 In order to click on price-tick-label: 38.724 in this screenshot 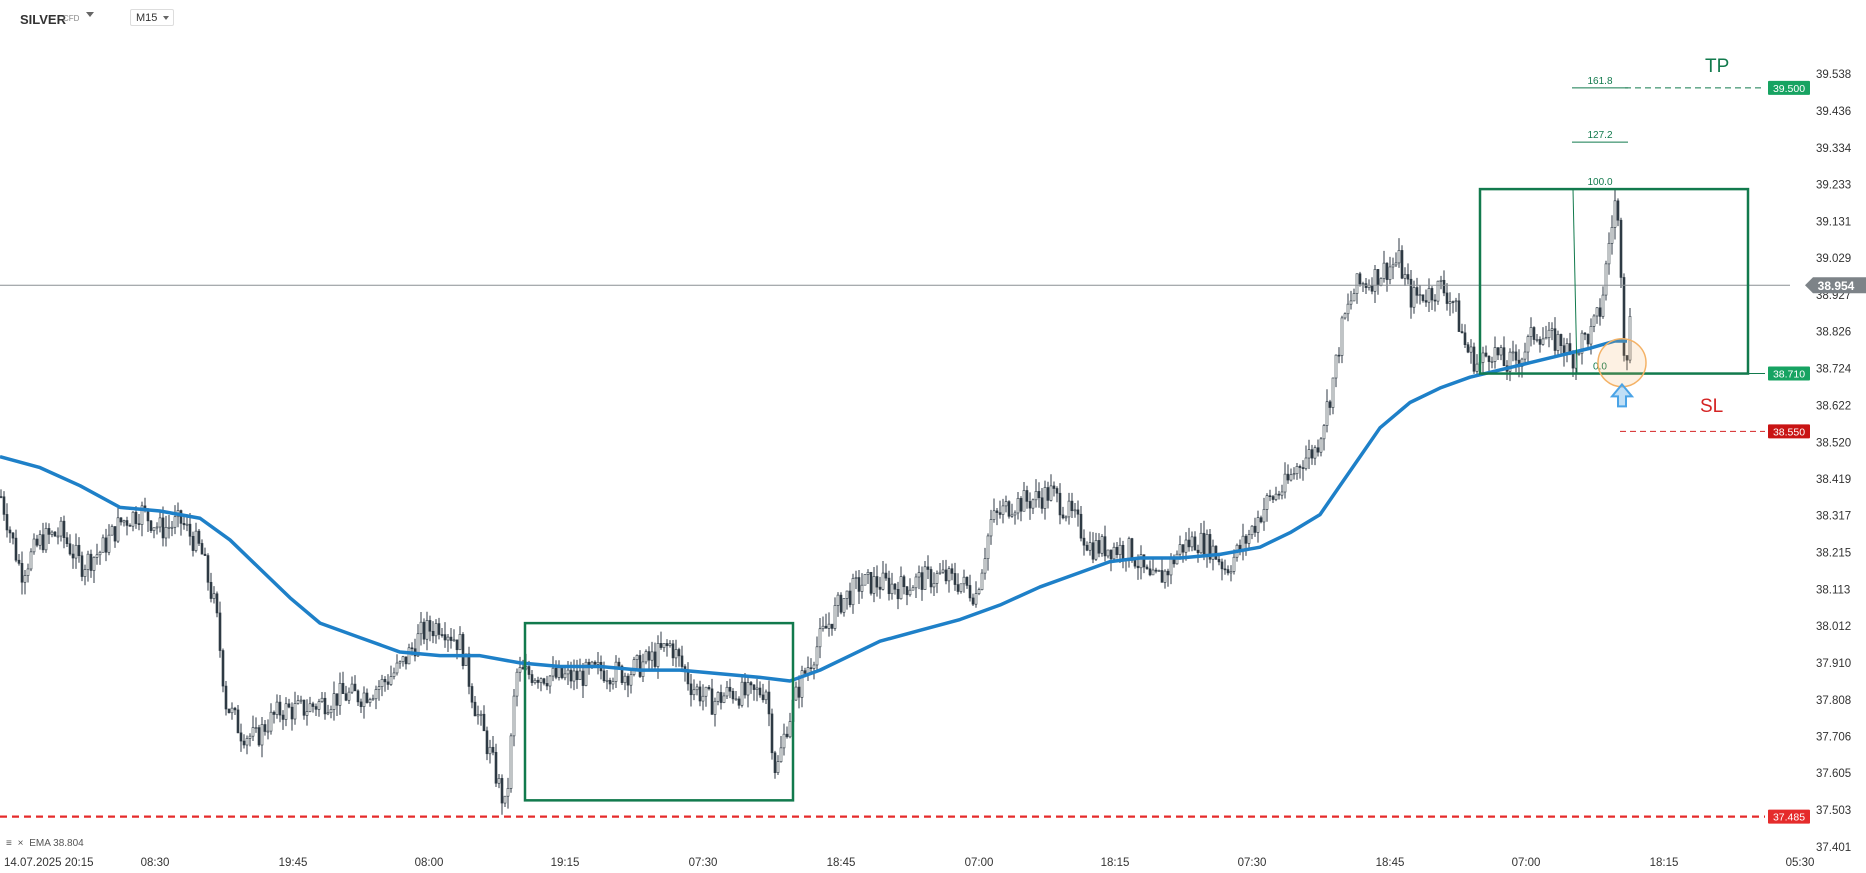, I will do `click(1834, 369)`.